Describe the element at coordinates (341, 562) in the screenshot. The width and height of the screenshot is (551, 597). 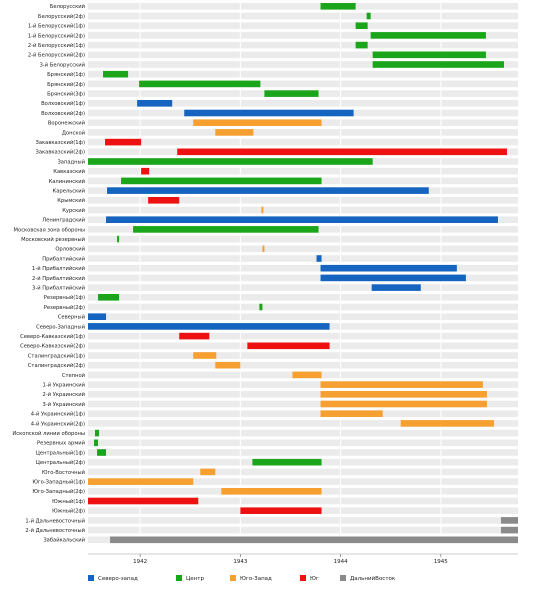
I see `x-tick-label: 1944` at that location.